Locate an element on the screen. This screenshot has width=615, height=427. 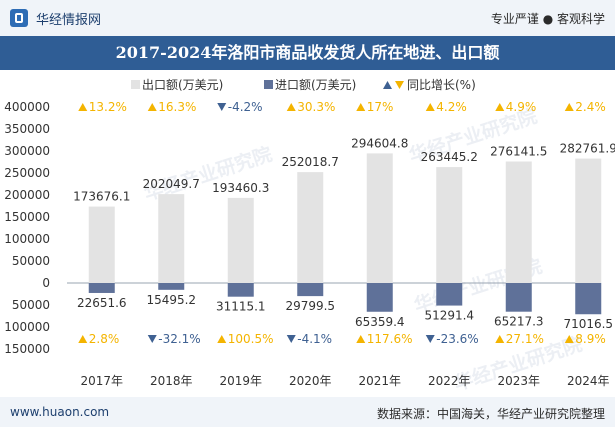
import-value-label: 22651.6 is located at coordinates (102, 303).